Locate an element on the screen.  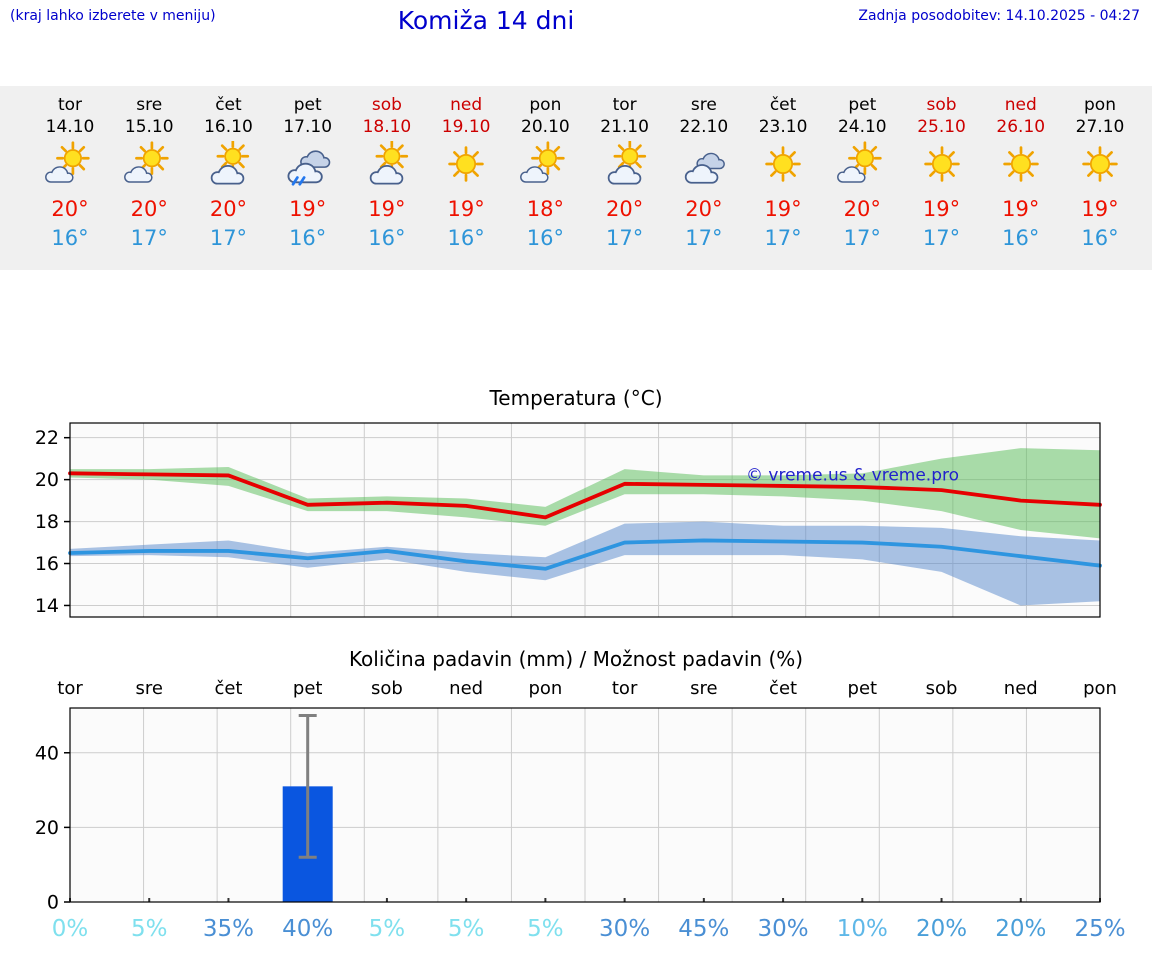
forecast-day: pon 20.10 18° 16° is located at coordinates (545, 172).